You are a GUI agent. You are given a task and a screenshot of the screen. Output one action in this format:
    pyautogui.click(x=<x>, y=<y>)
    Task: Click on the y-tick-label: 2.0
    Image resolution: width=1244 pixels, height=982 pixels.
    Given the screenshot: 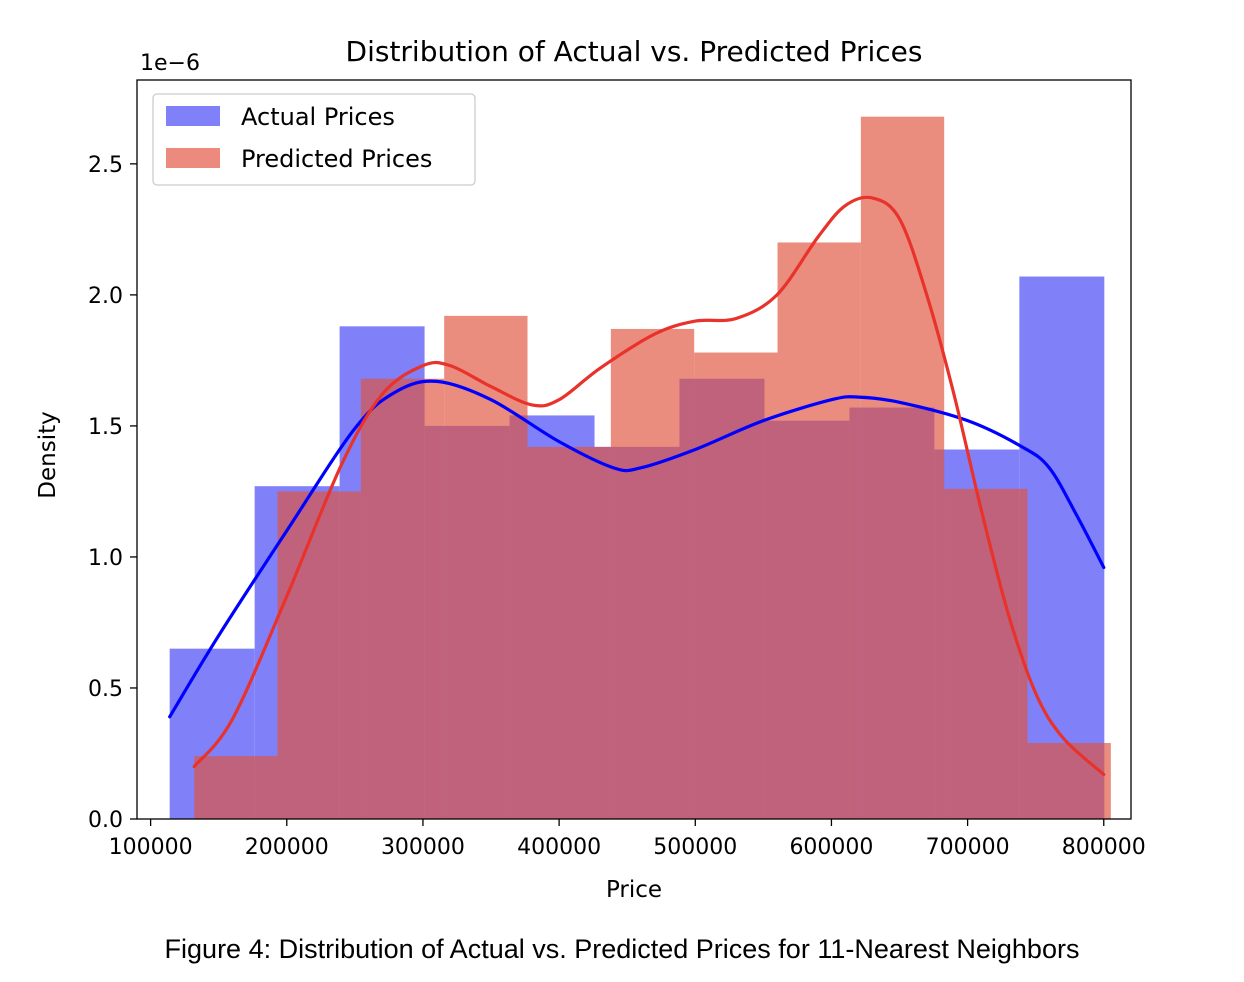 What is the action you would take?
    pyautogui.click(x=105, y=296)
    